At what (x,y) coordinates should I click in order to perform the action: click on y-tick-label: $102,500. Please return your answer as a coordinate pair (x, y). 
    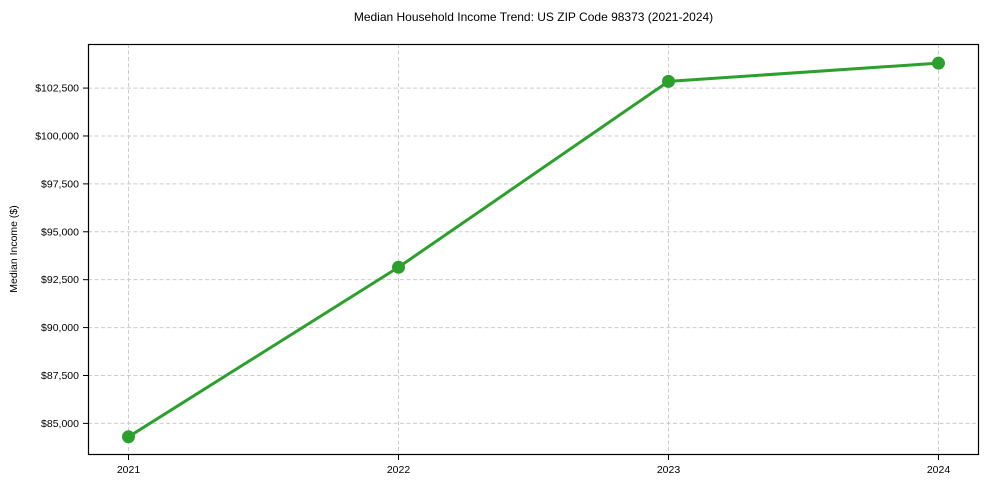
    Looking at the image, I should click on (57, 89).